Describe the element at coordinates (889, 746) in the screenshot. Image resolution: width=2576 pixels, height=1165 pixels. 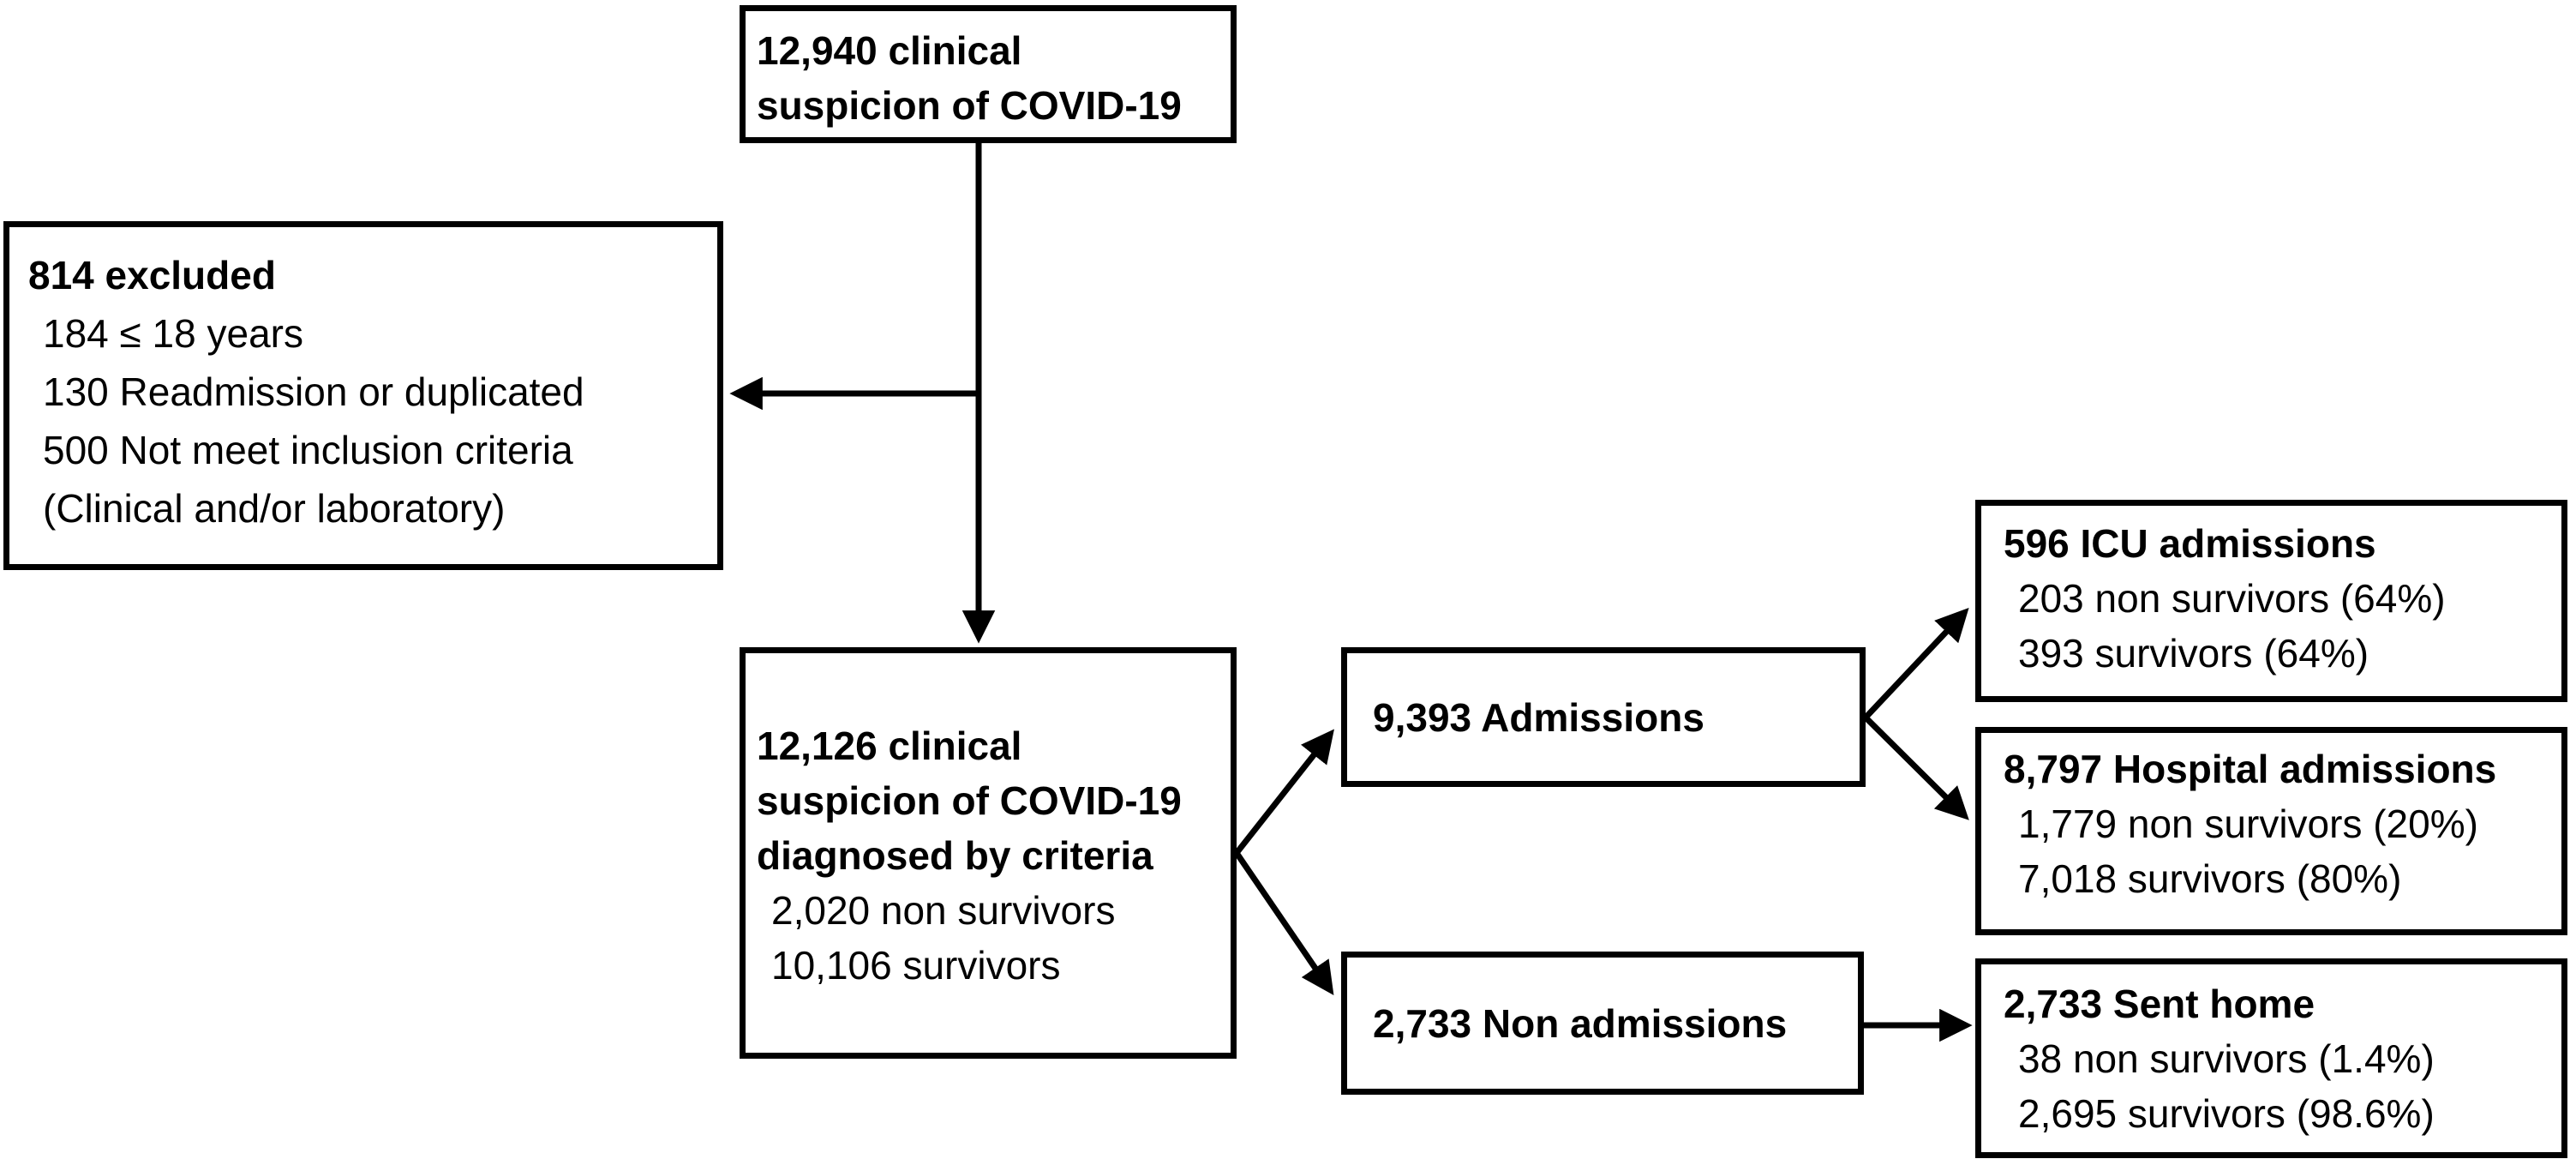
I see `diagnosed-line-1: 12,126 clinical` at that location.